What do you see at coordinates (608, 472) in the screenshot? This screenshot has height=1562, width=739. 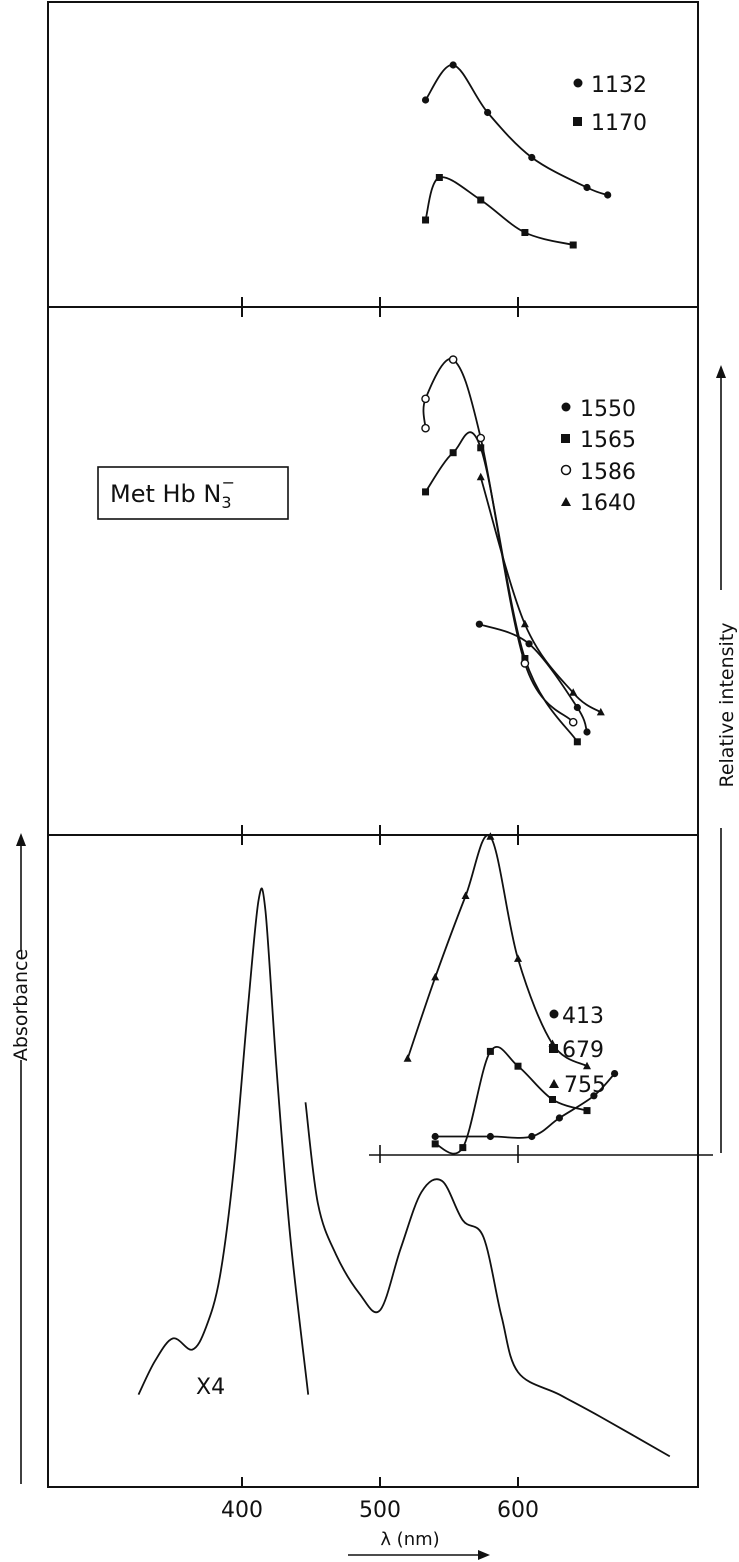 I see `legend-label: 1586` at bounding box center [608, 472].